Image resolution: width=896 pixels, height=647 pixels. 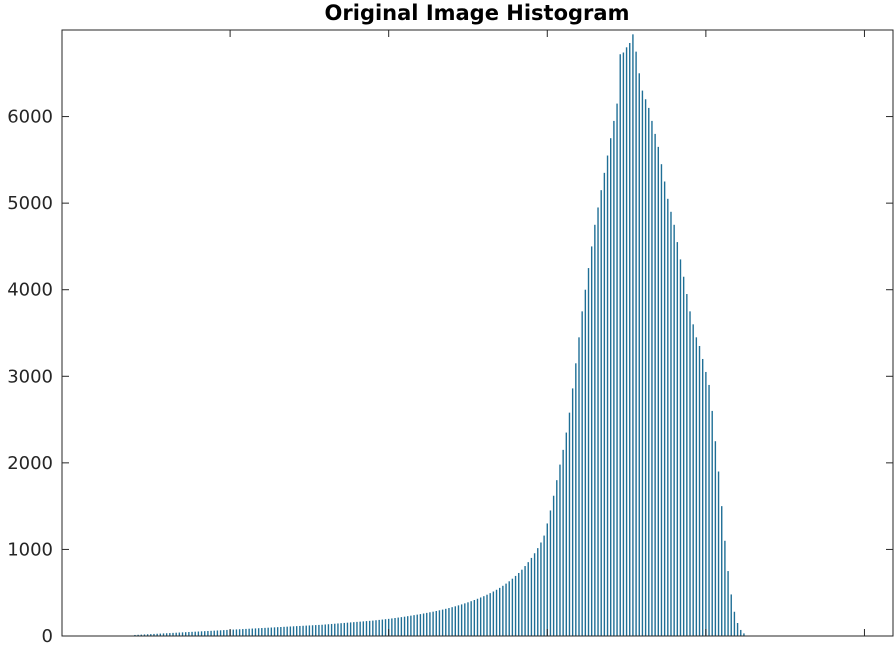 I want to click on y-tick-label: 4000, so click(x=30, y=290).